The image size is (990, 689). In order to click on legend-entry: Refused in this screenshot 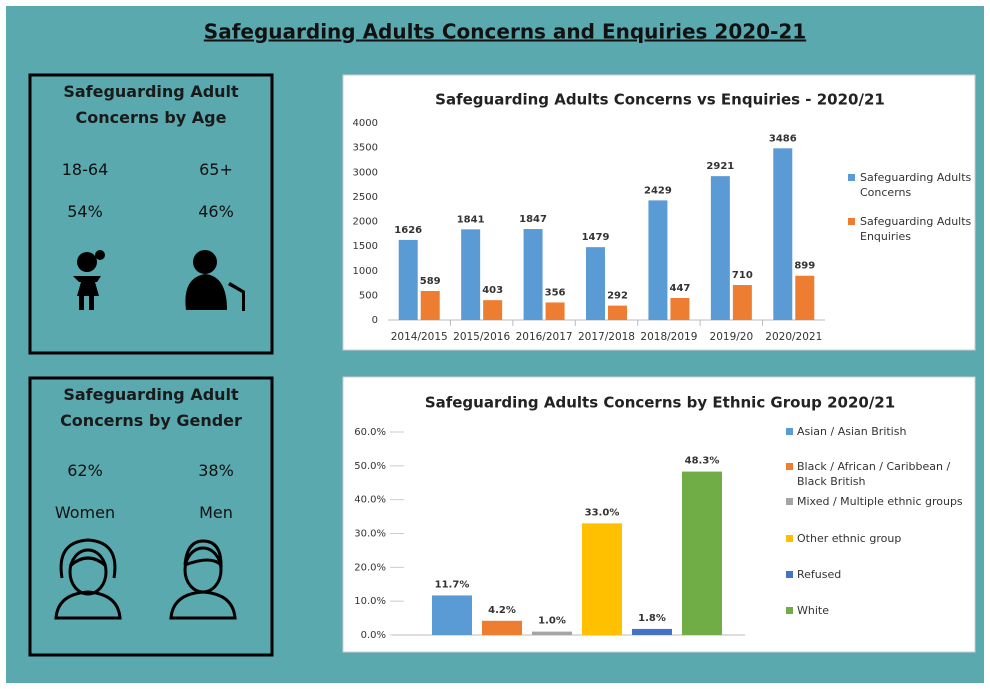, I will do `click(819, 574)`.